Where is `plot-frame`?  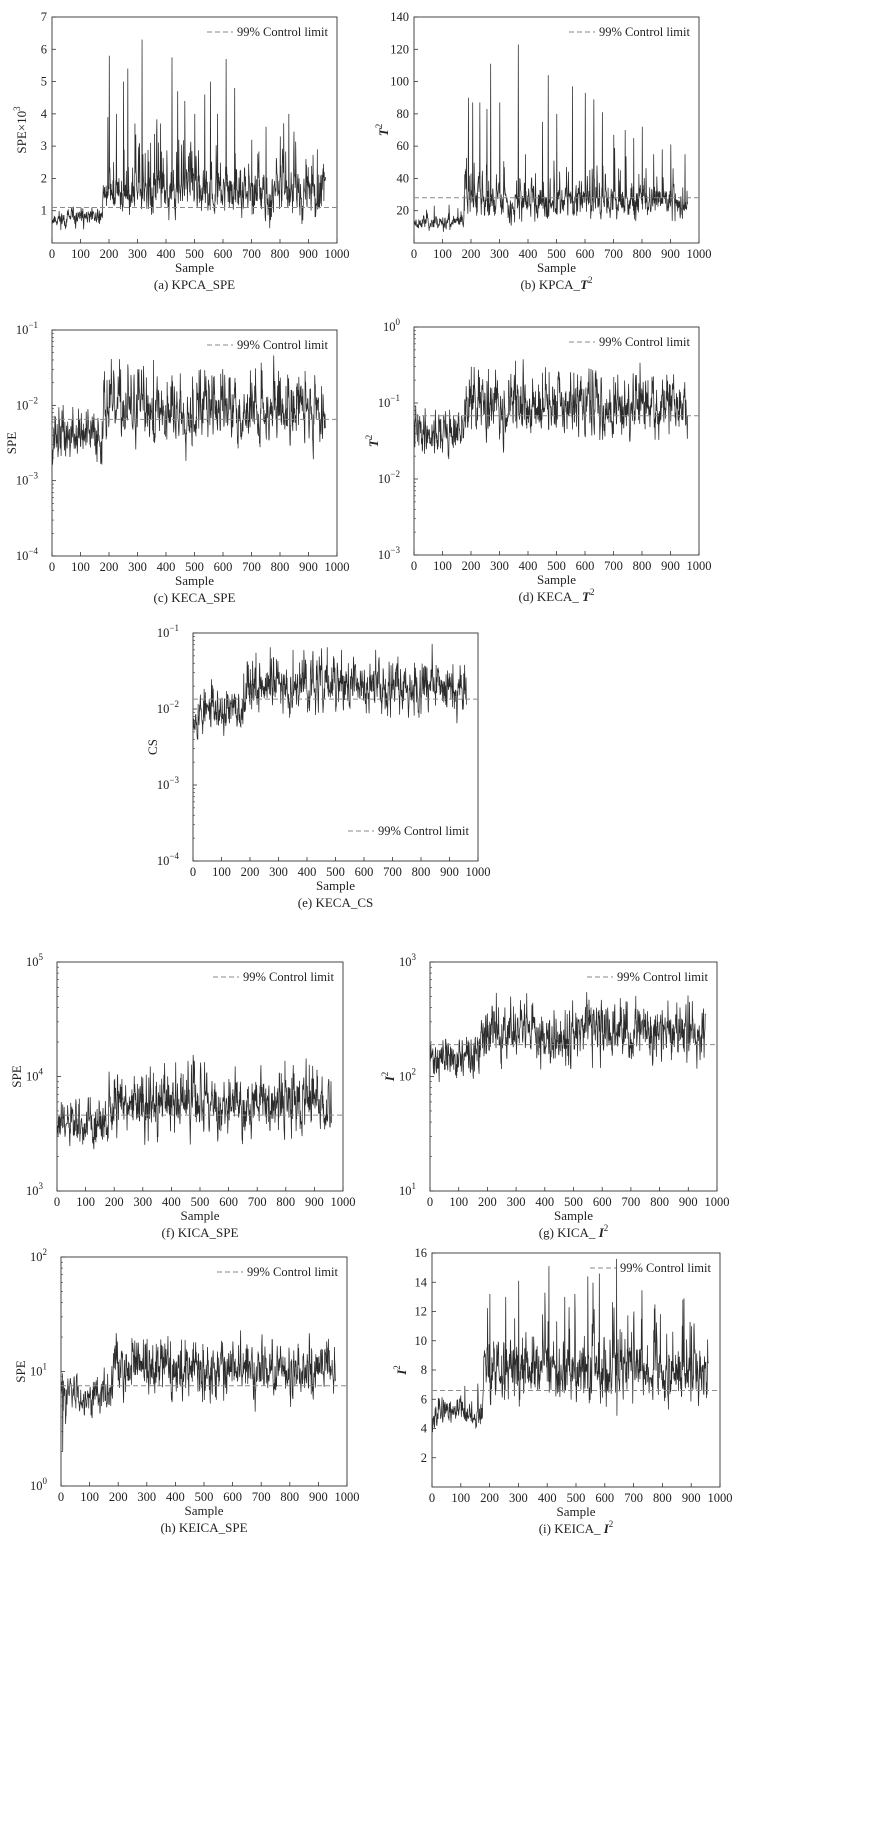
plot-frame is located at coordinates (556, 441).